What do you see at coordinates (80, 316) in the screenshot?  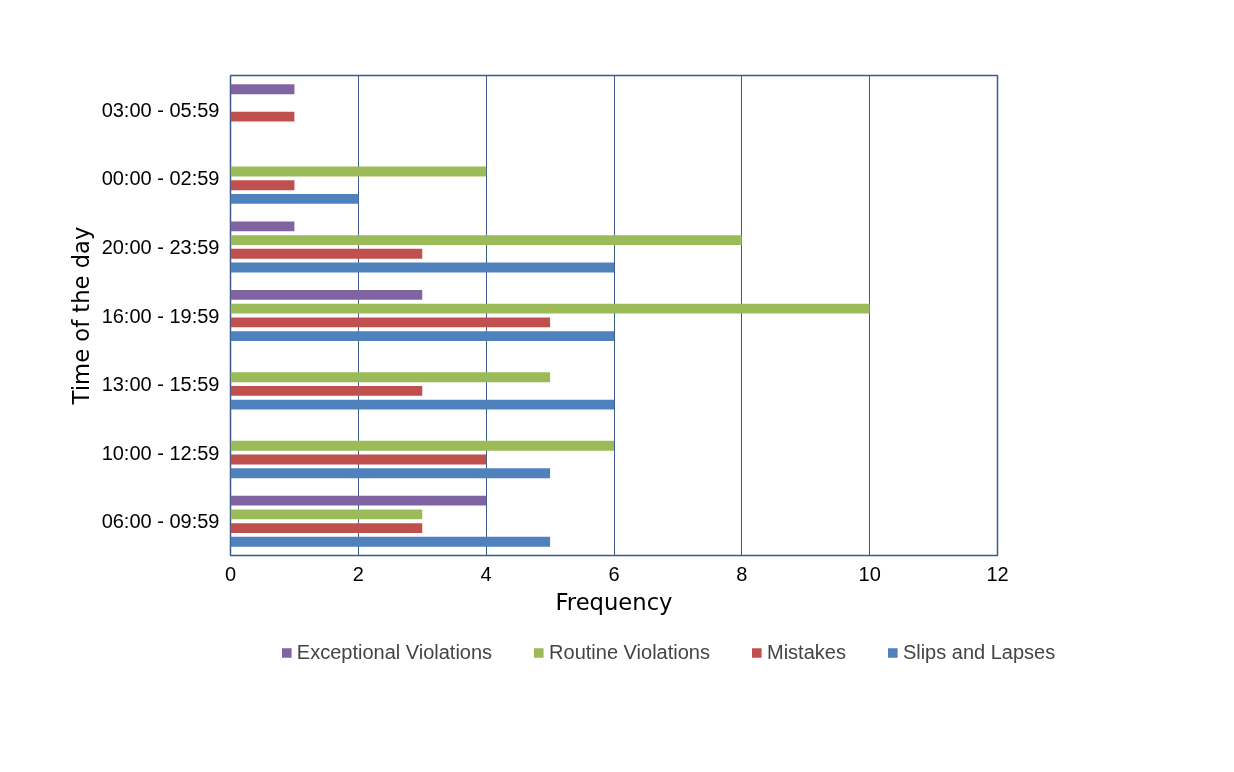 I see `y-axis-title: Time of the day` at bounding box center [80, 316].